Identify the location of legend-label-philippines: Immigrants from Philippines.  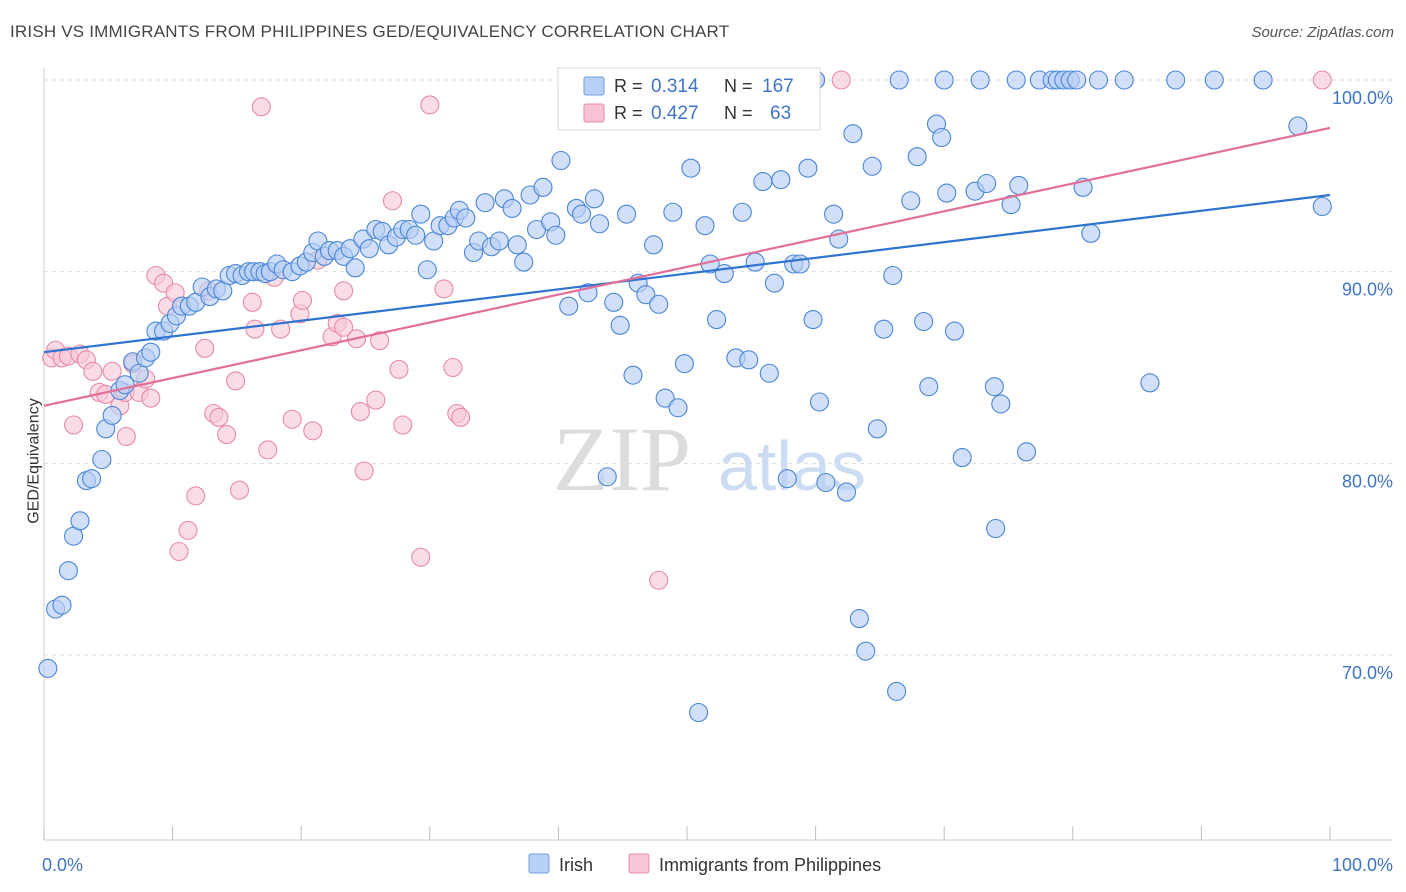
(770, 865).